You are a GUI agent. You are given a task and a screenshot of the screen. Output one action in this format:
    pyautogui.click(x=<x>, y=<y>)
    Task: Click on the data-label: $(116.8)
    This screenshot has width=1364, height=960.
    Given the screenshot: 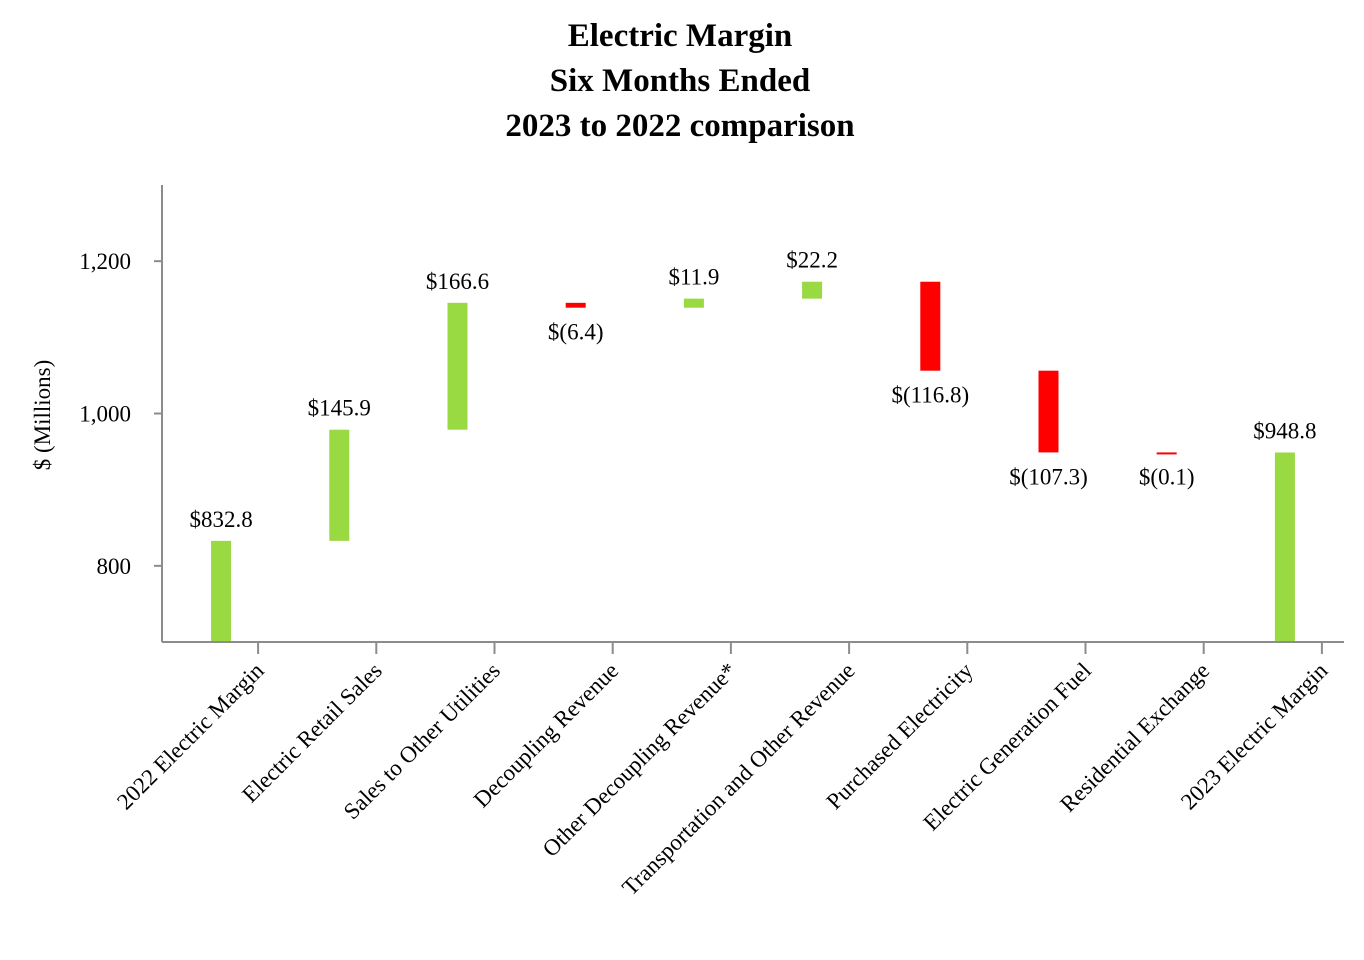 What is the action you would take?
    pyautogui.click(x=930, y=395)
    